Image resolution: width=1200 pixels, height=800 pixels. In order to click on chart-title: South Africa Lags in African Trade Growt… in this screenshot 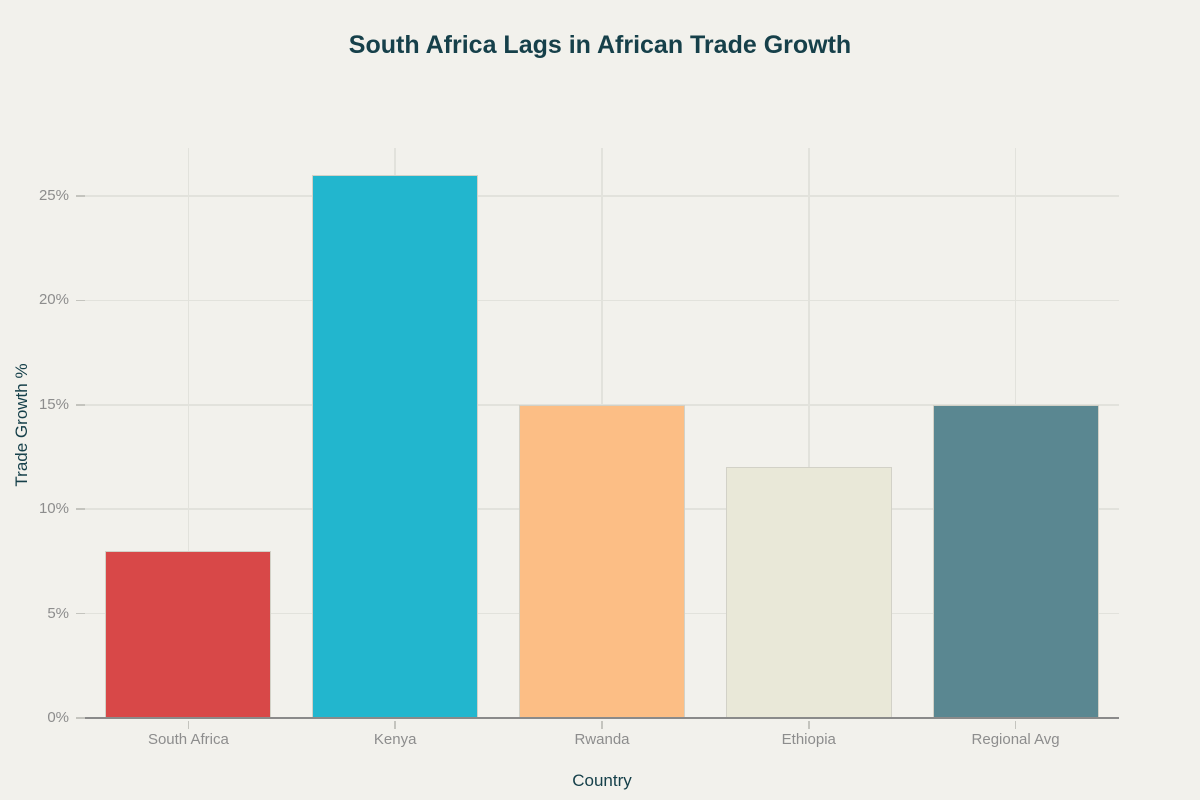, I will do `click(600, 45)`.